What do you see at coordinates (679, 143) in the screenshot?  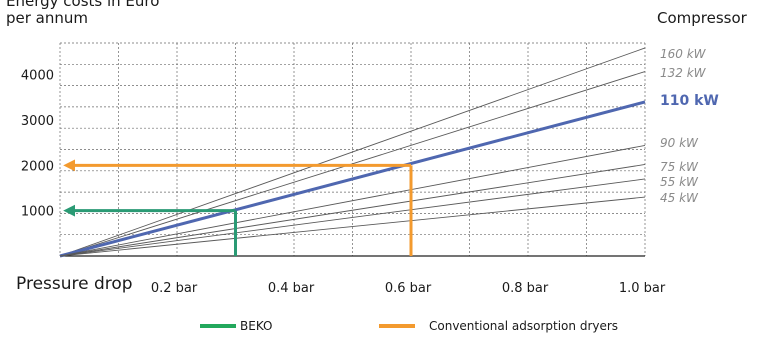 I see `series-label-90-kw: 90 kW` at bounding box center [679, 143].